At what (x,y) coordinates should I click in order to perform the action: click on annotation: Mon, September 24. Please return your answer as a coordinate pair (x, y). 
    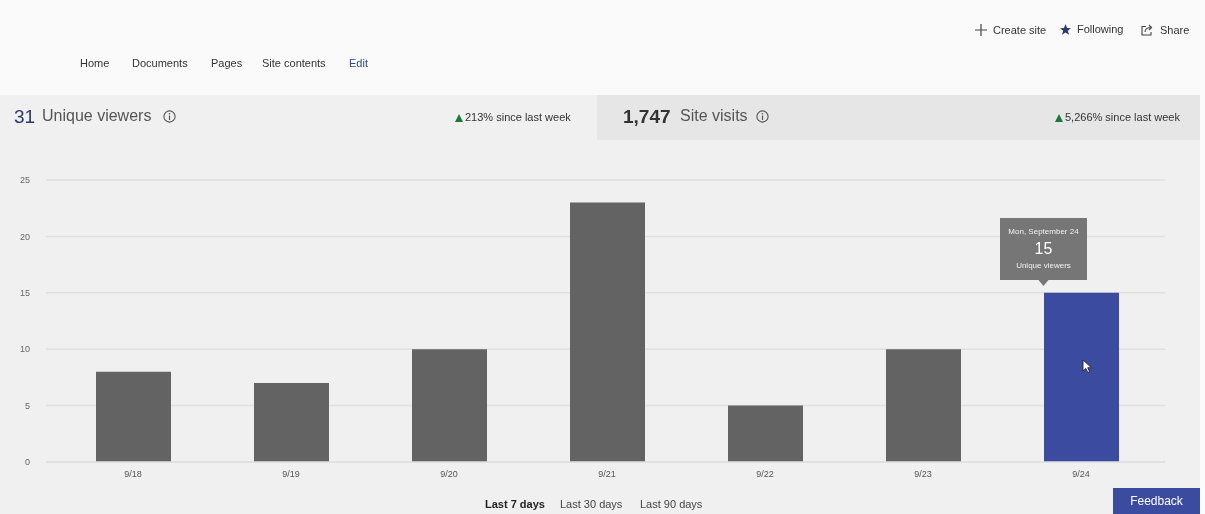
    Looking at the image, I should click on (1043, 231).